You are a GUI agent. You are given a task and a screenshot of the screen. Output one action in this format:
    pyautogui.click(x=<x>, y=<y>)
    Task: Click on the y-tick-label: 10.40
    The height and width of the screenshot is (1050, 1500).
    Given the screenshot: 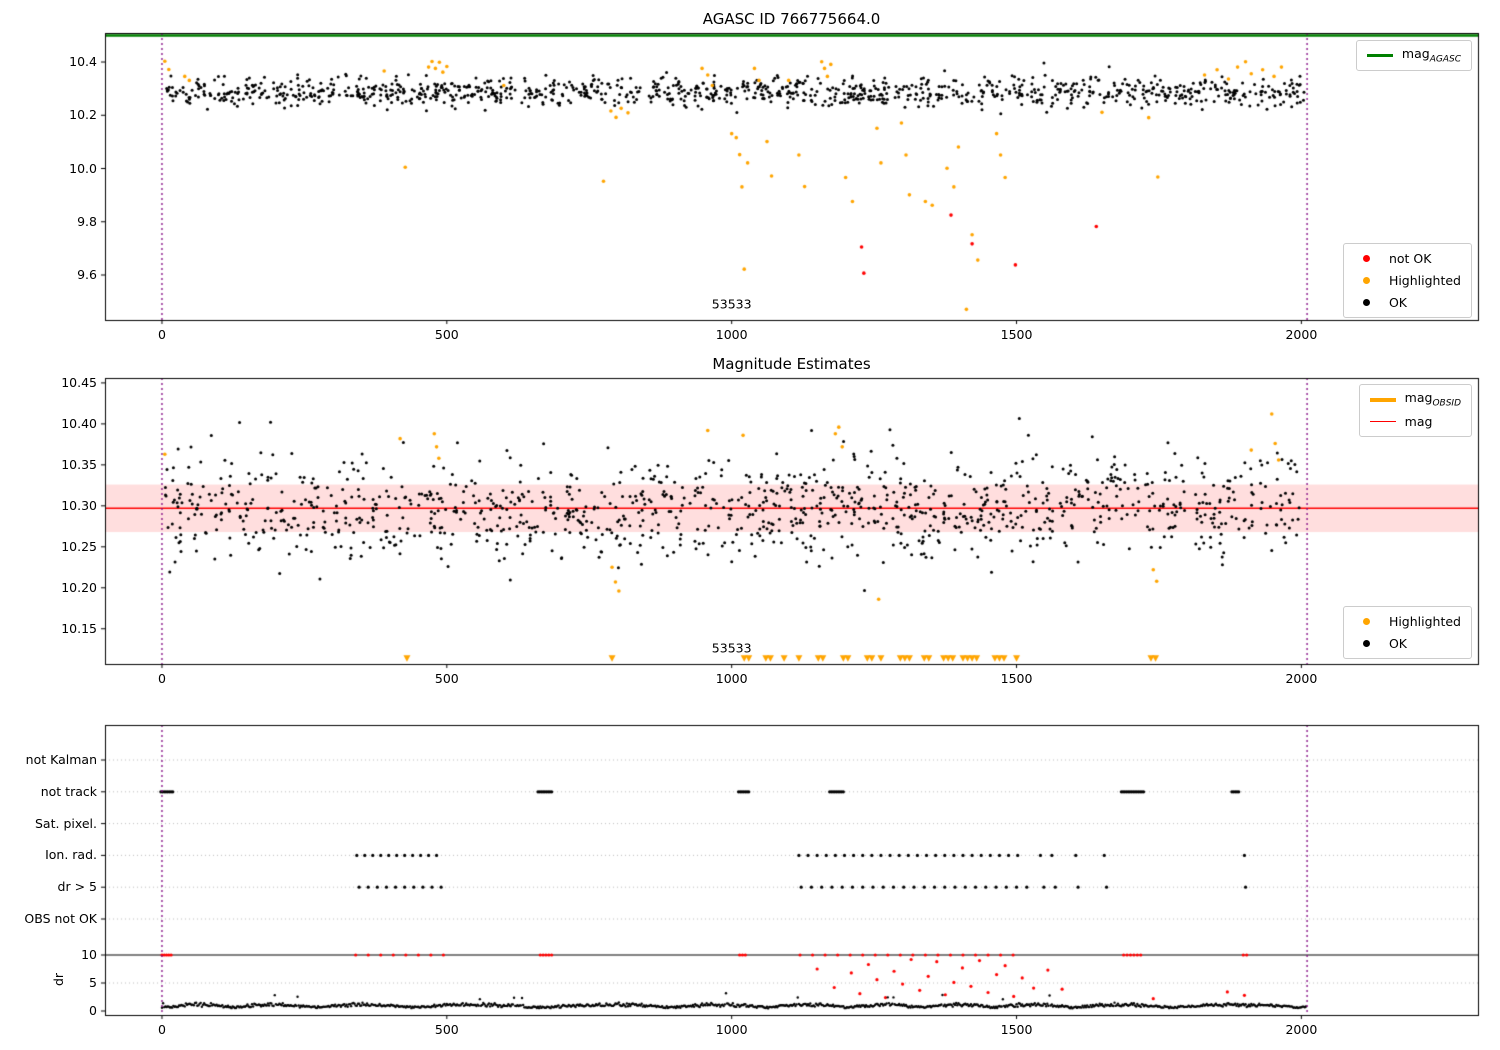 What is the action you would take?
    pyautogui.click(x=79, y=423)
    